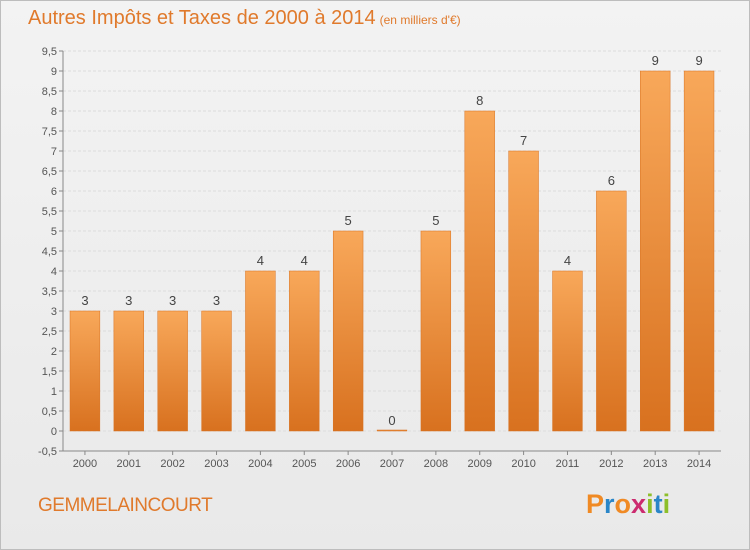 The width and height of the screenshot is (750, 550). Describe the element at coordinates (623, 504) in the screenshot. I see `logo-letter: o` at that location.